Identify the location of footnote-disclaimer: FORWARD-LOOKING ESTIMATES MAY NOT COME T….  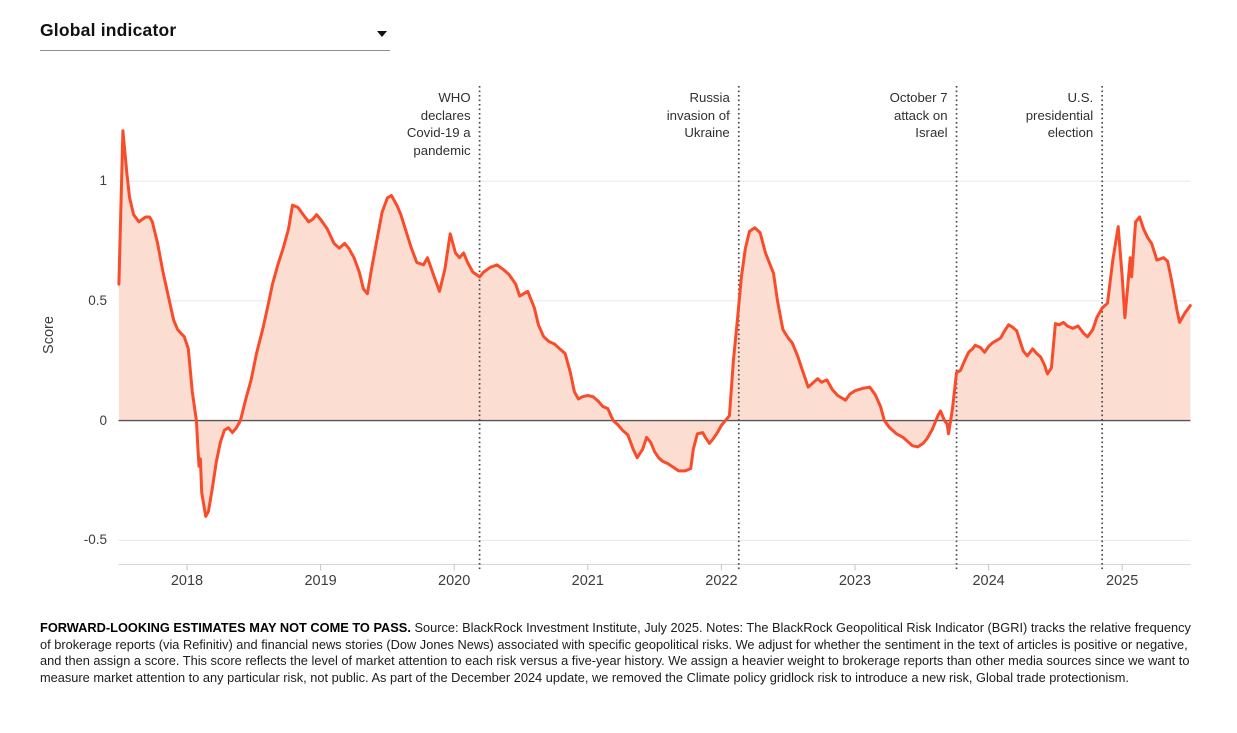
(225, 627).